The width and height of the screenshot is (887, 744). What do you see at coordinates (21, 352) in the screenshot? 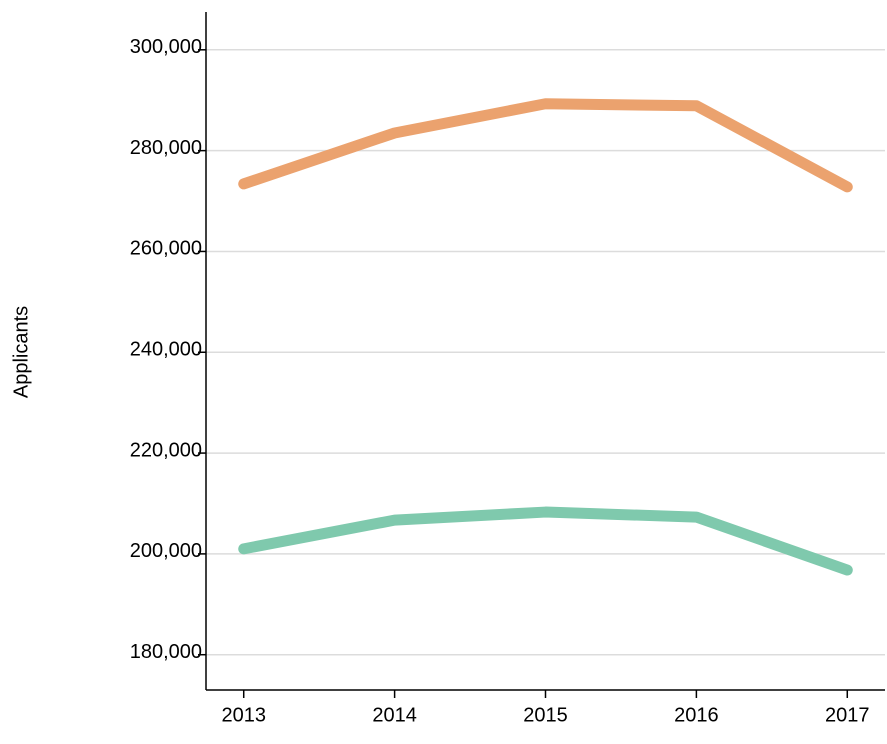
I see `y-axis-label: Applicants` at bounding box center [21, 352].